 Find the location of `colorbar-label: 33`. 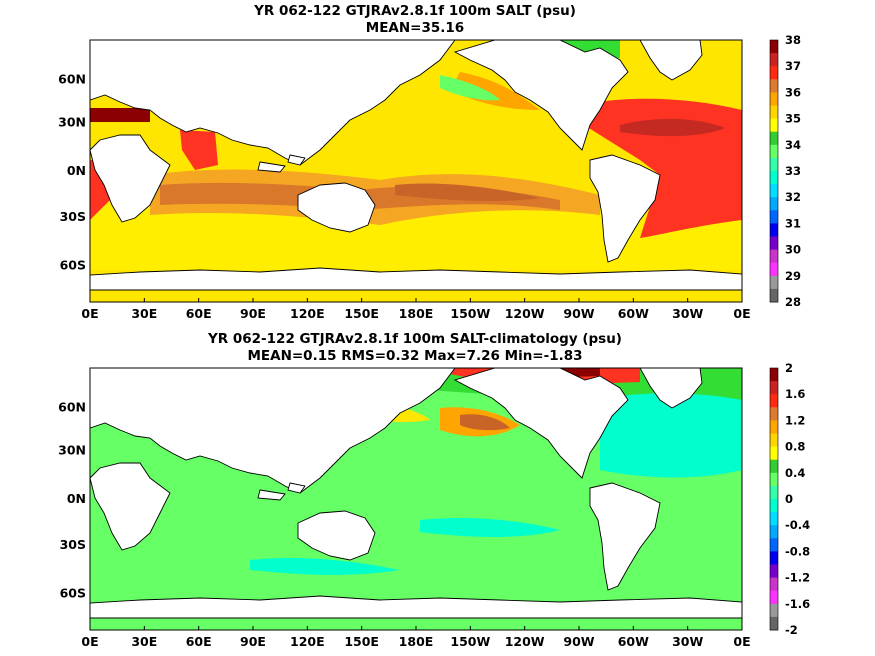

colorbar-label: 33 is located at coordinates (793, 171).